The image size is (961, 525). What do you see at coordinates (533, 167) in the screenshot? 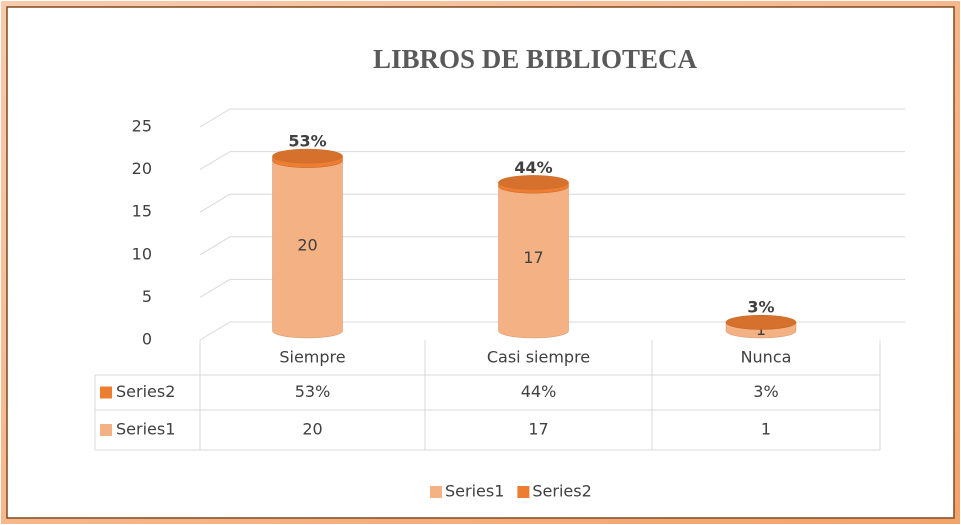
I see `data-label: 44%` at bounding box center [533, 167].